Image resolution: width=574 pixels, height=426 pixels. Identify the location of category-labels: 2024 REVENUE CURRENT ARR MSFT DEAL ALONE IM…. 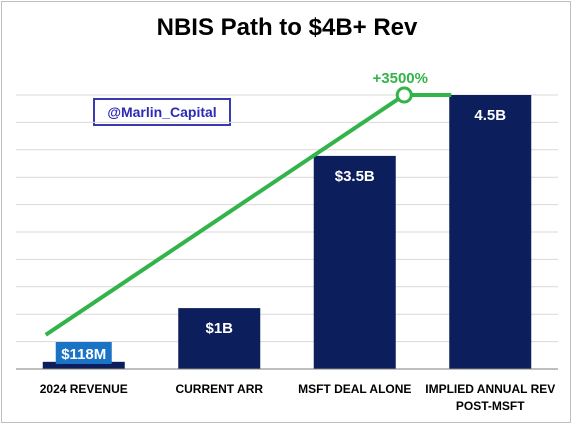
(298, 397).